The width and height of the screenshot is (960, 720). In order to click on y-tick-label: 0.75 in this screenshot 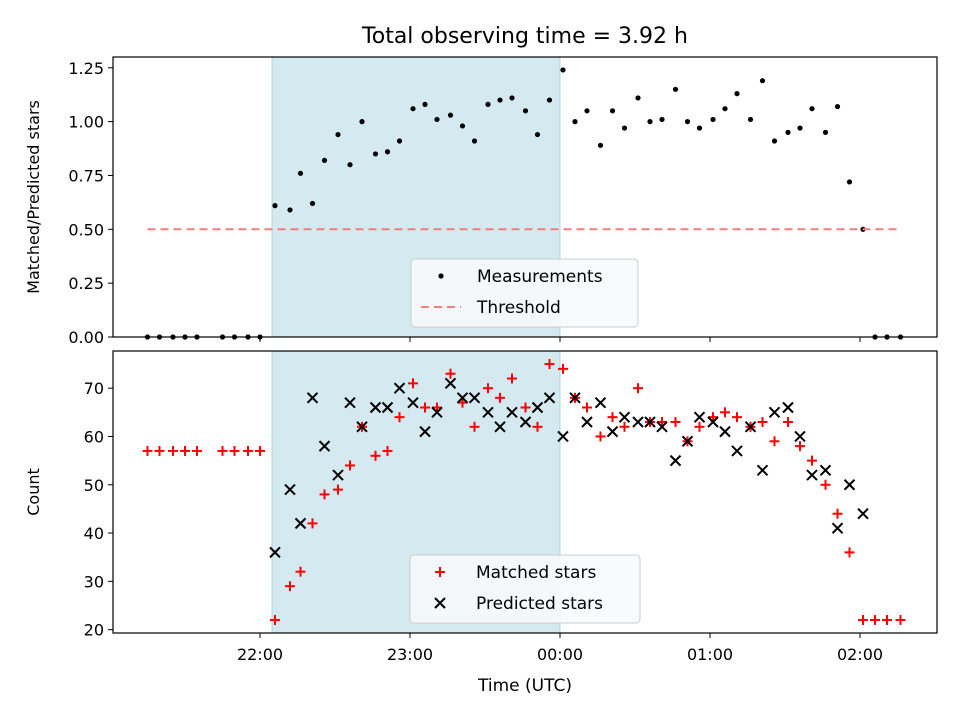, I will do `click(86, 175)`.